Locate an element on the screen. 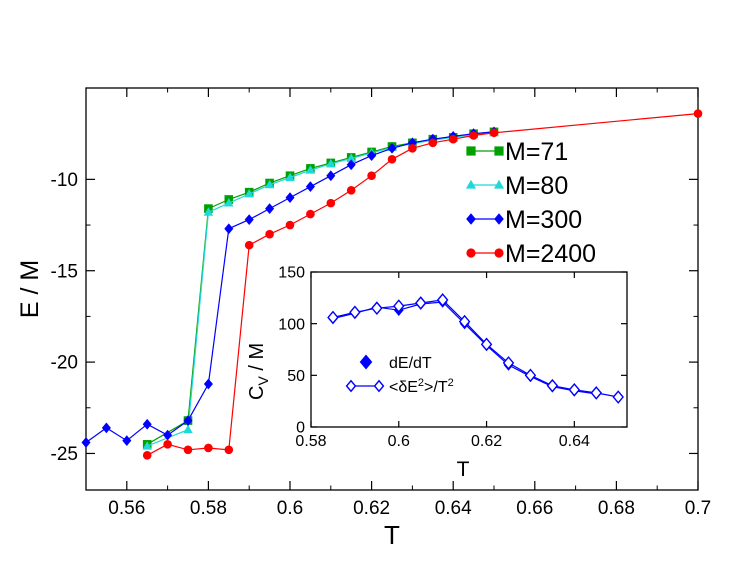 The height and width of the screenshot is (578, 747). inset-x-axis-label: T is located at coordinates (463, 469).